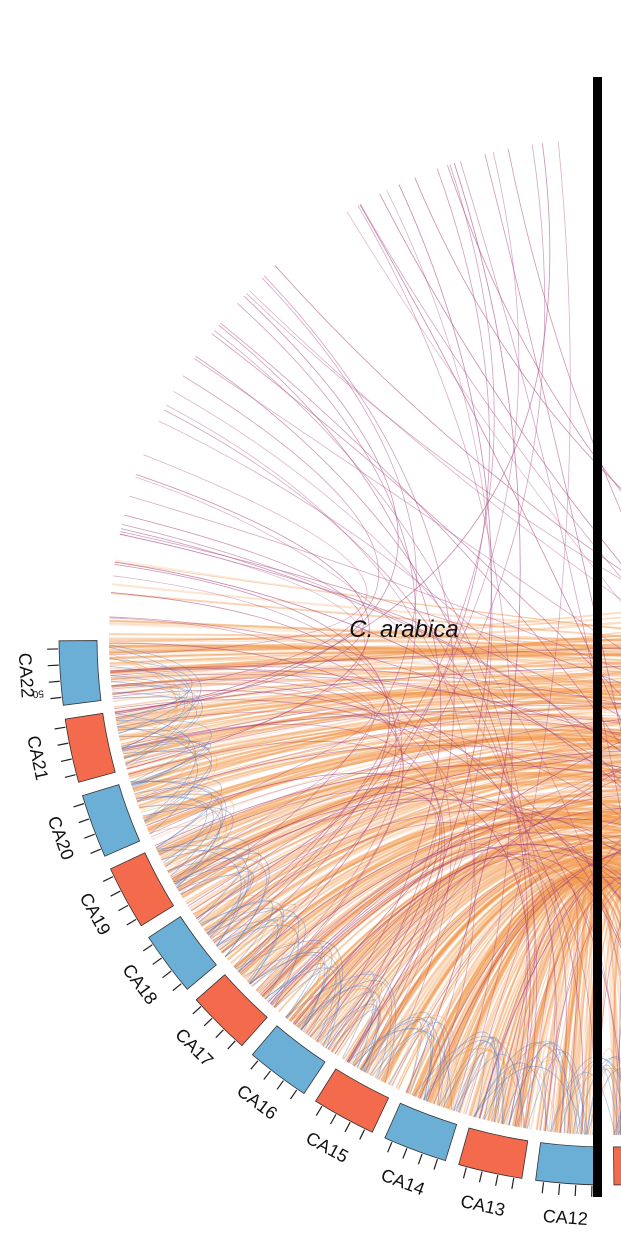 This screenshot has width=621, height=1244. What do you see at coordinates (37, 758) in the screenshot?
I see `chromosome-label-ca21: CA21` at bounding box center [37, 758].